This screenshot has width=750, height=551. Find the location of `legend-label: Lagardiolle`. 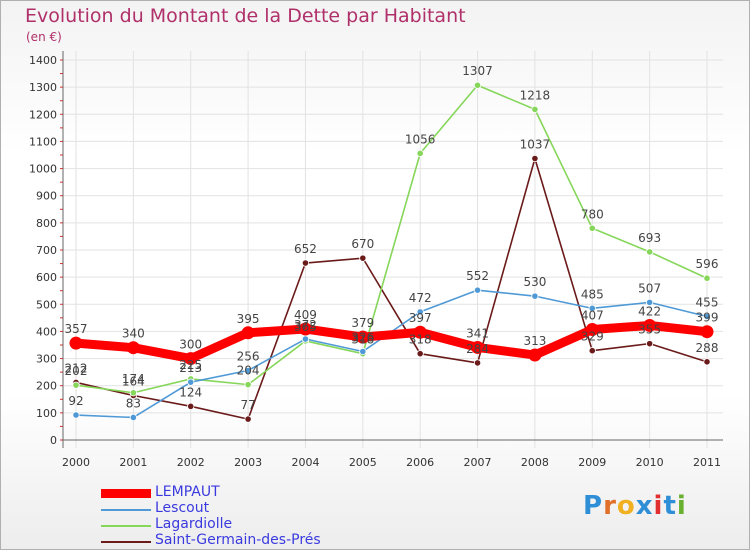

legend-label: Lagardiolle is located at coordinates (194, 524).